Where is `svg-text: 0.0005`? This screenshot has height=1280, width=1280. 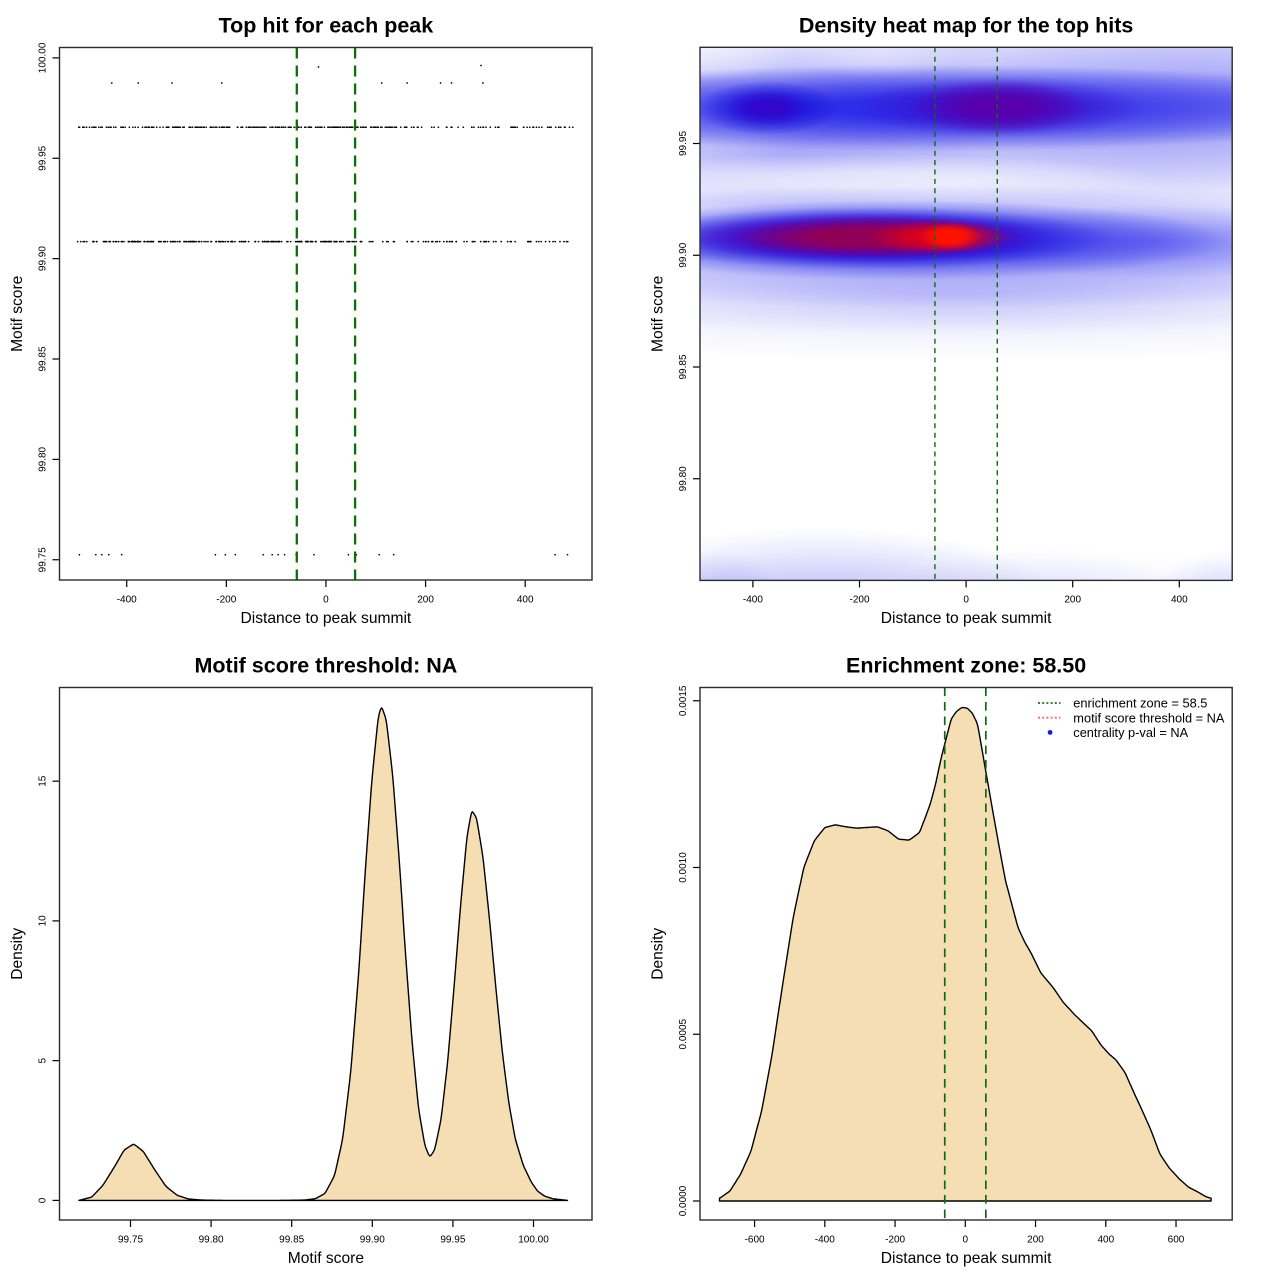 svg-text: 0.0005 is located at coordinates (683, 1033).